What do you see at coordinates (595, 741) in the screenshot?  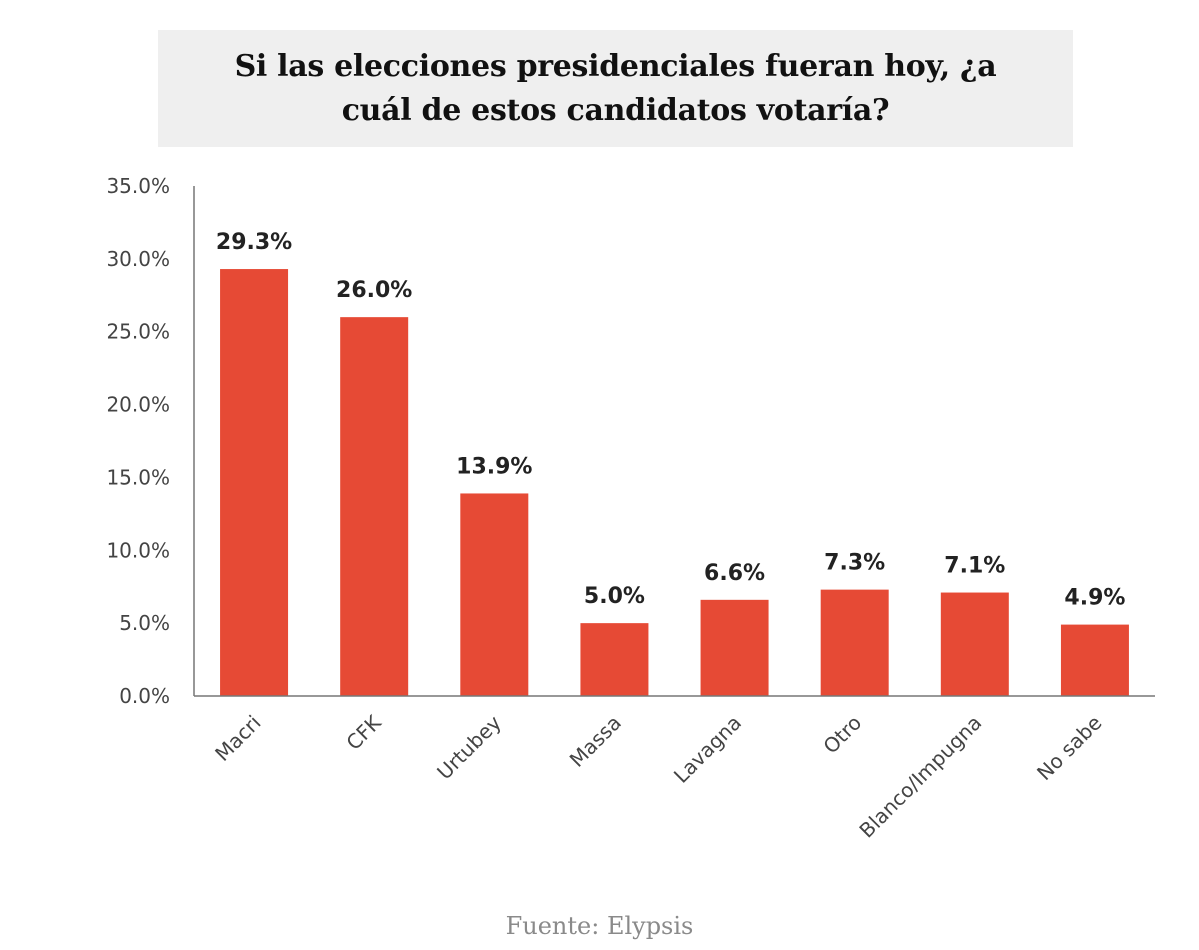 I see `x-tick-label: Massa` at bounding box center [595, 741].